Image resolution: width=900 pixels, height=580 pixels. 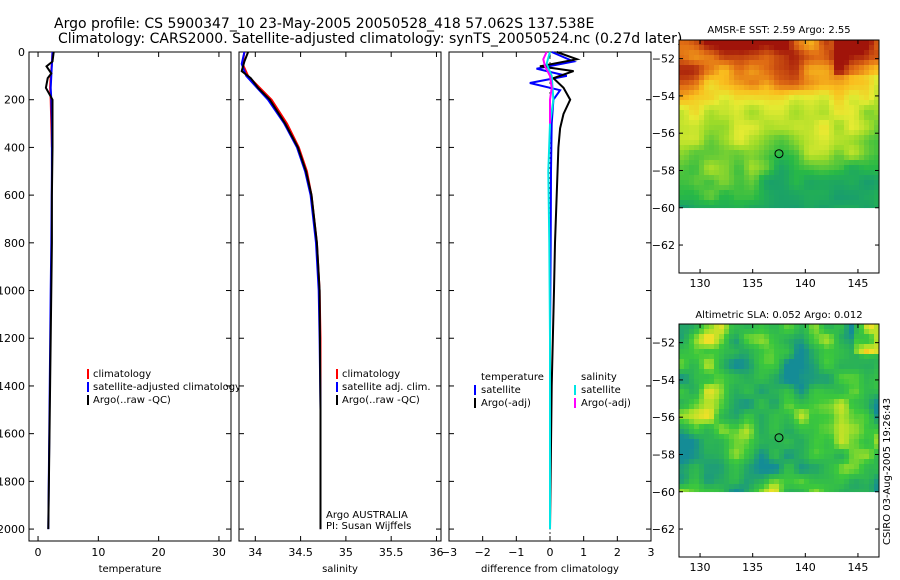 What do you see at coordinates (805, 567) in the screenshot?
I see `sla_map-xtick-label: 140` at bounding box center [805, 567].